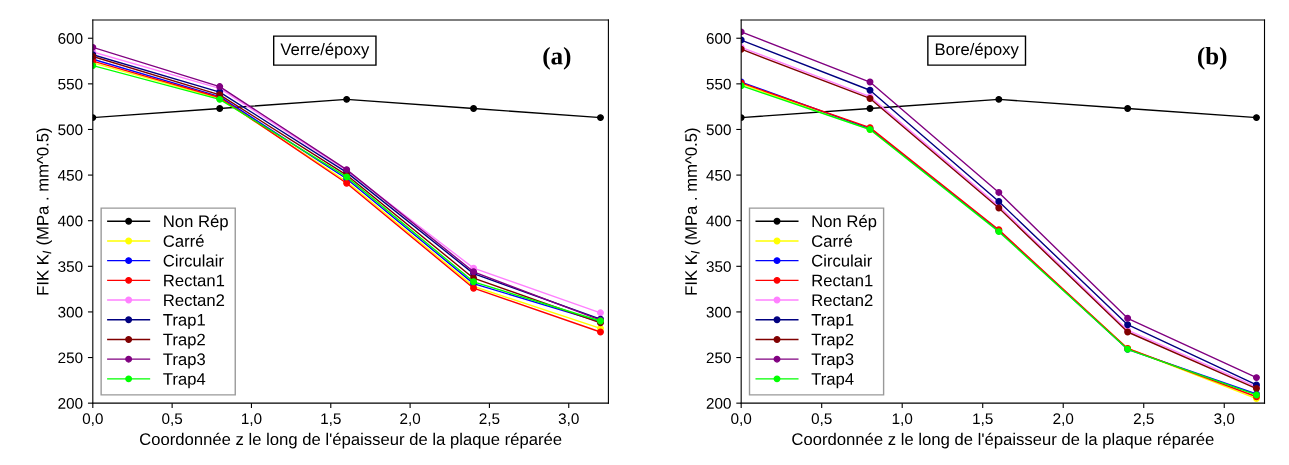 The height and width of the screenshot is (465, 1289). I want to click on annotation: (b), so click(1212, 58).